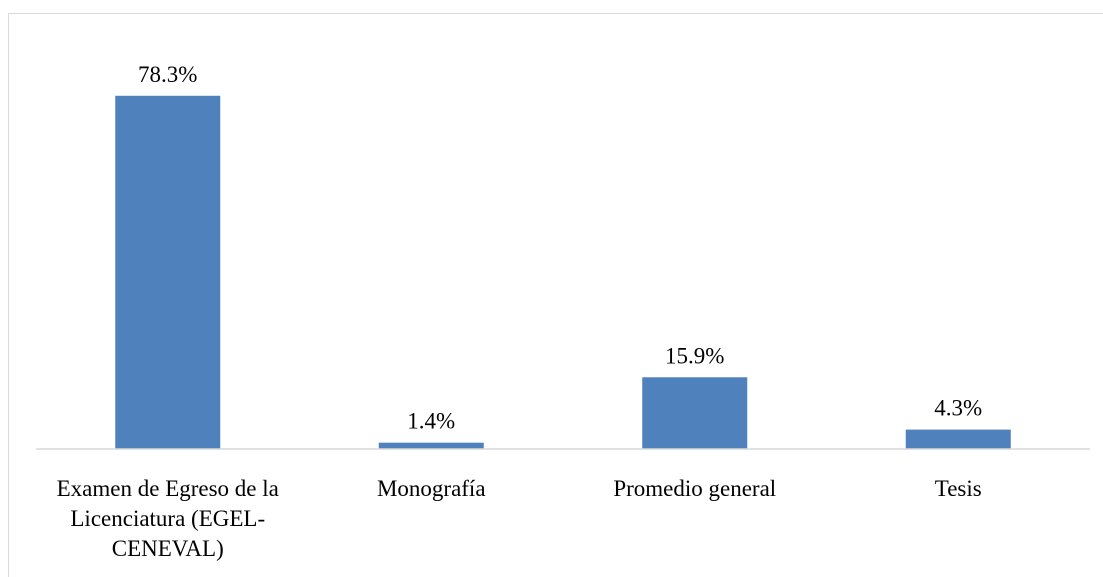 The width and height of the screenshot is (1103, 577). Describe the element at coordinates (958, 408) in the screenshot. I see `data-label: 4.3%` at that location.